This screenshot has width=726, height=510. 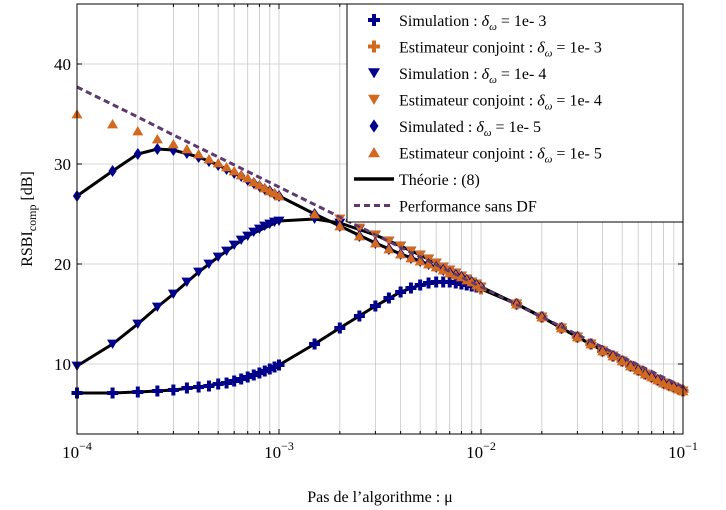 What do you see at coordinates (500, 50) in the screenshot?
I see `legend-label: Estimateur conjoint : δω = 1e- 3` at bounding box center [500, 50].